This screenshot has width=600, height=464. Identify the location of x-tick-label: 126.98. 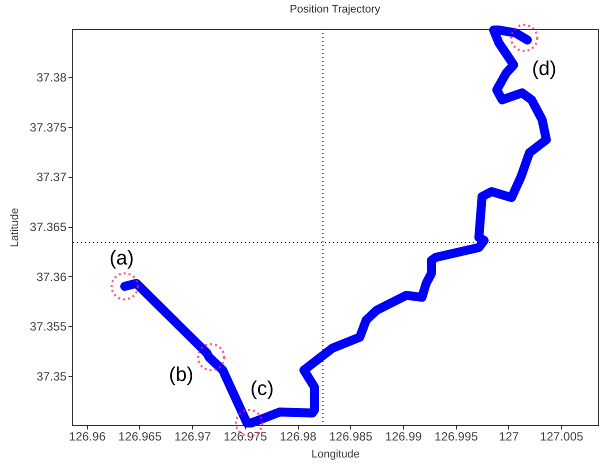
(298, 437).